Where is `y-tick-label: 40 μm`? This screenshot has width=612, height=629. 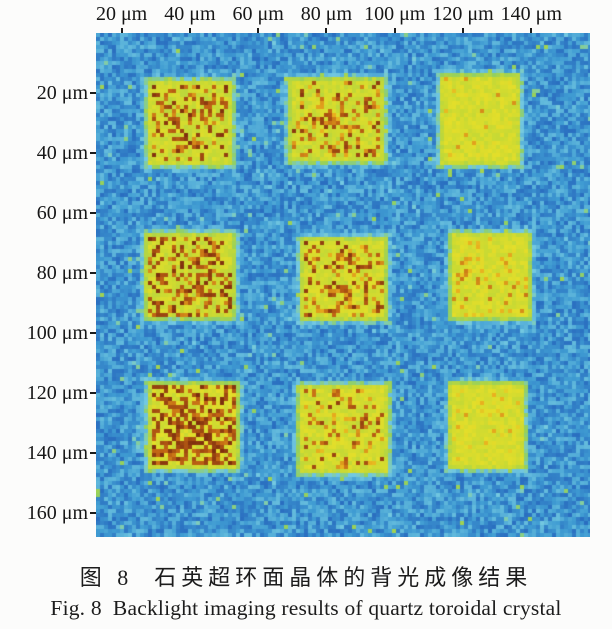
y-tick-label: 40 μm is located at coordinates (62, 153).